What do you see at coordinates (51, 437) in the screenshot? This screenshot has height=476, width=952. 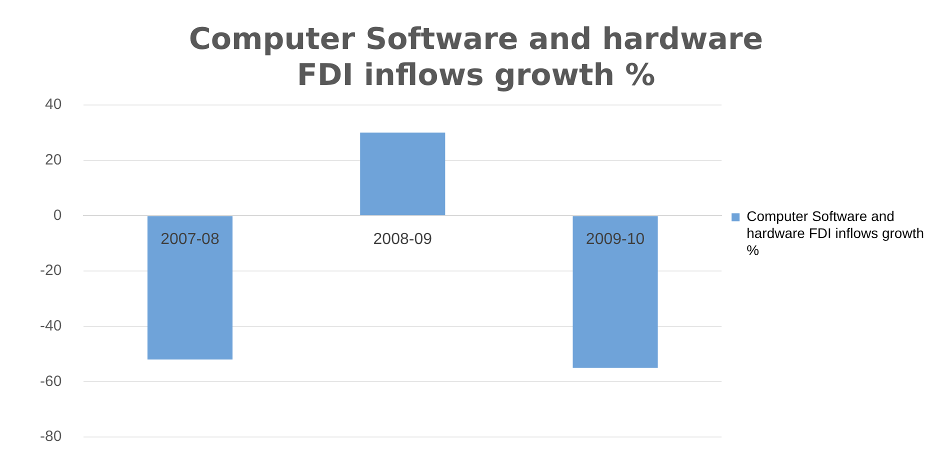 I see `y-tick-label: -80` at bounding box center [51, 437].